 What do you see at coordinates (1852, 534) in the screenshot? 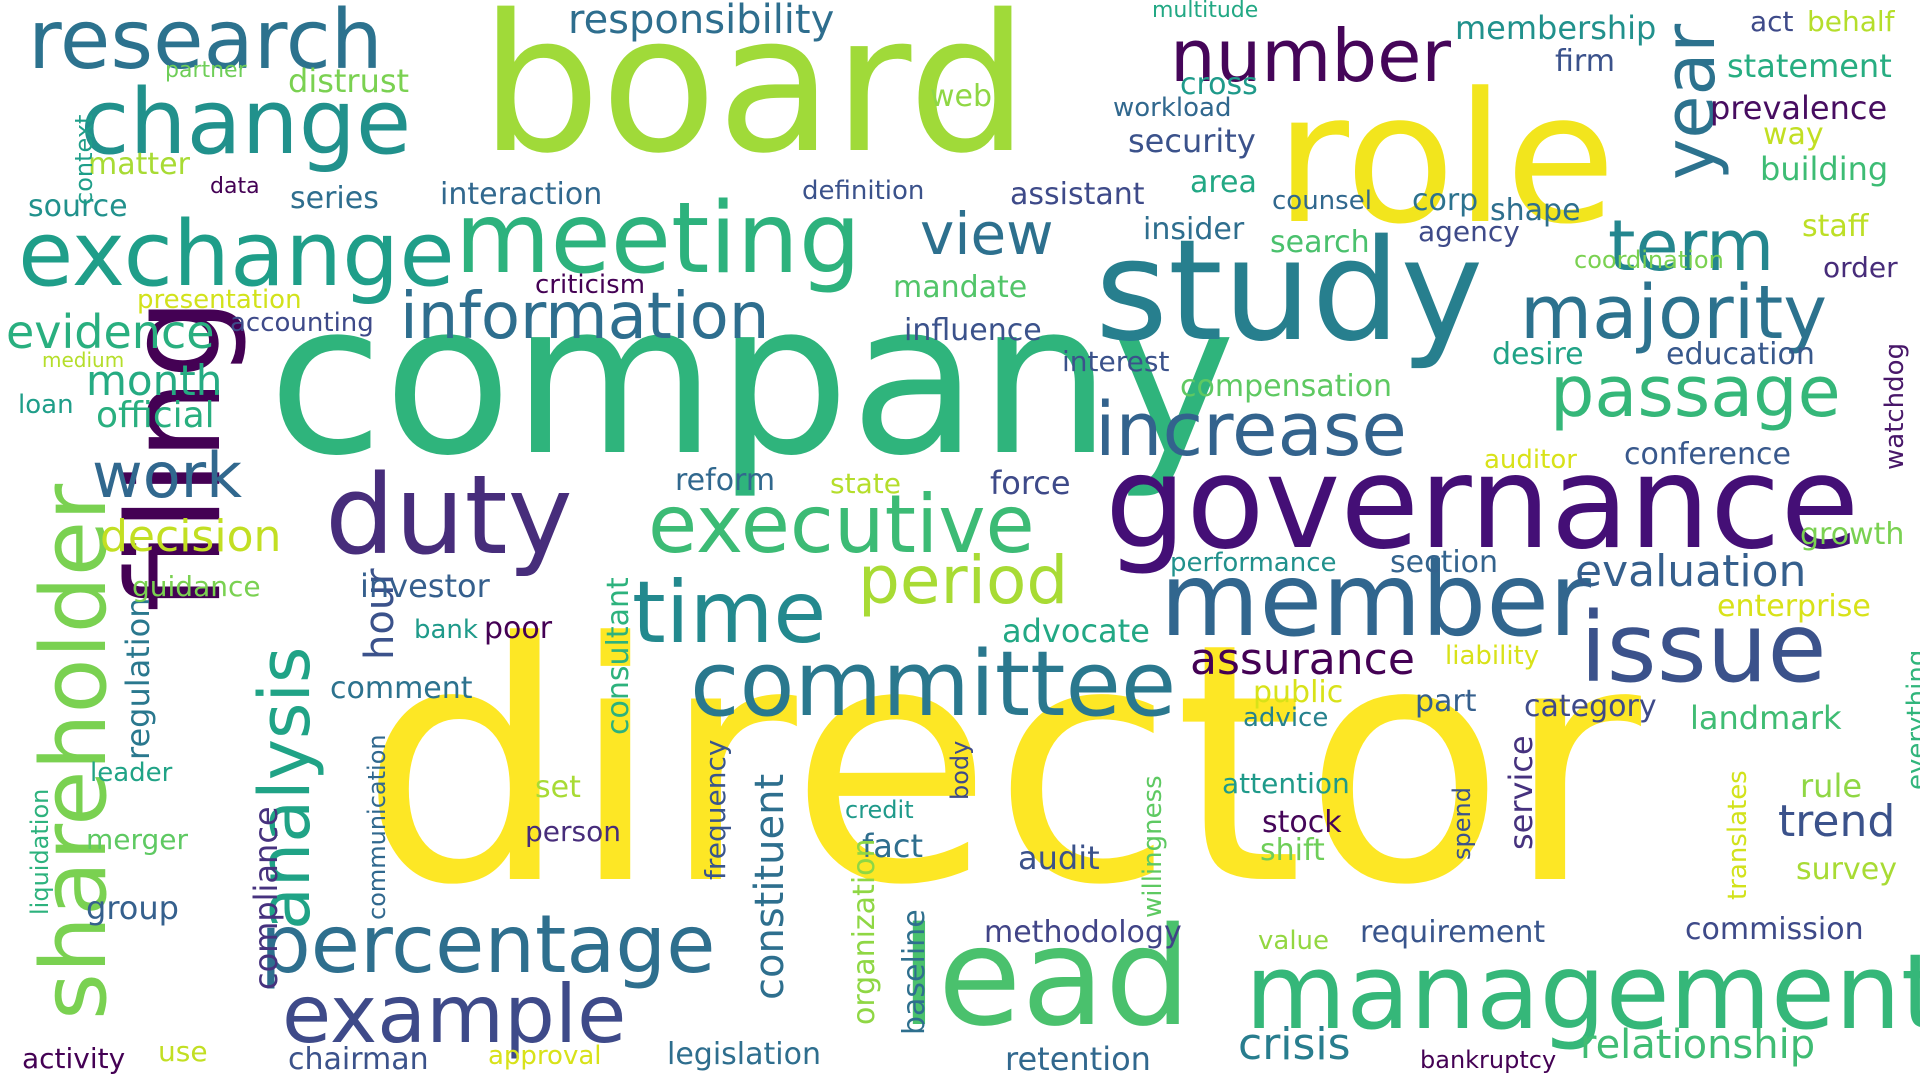
I see `word-growth: growth` at bounding box center [1852, 534].